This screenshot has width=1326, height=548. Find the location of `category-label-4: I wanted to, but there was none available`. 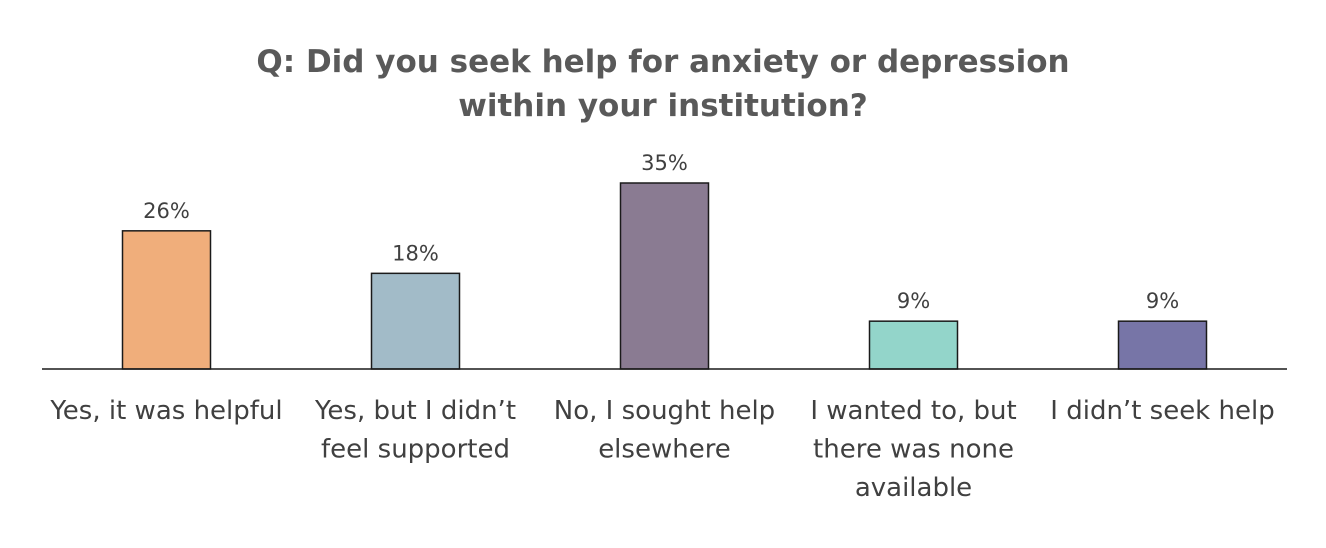

category-label-4: I wanted to, but there was none available is located at coordinates (913, 449).